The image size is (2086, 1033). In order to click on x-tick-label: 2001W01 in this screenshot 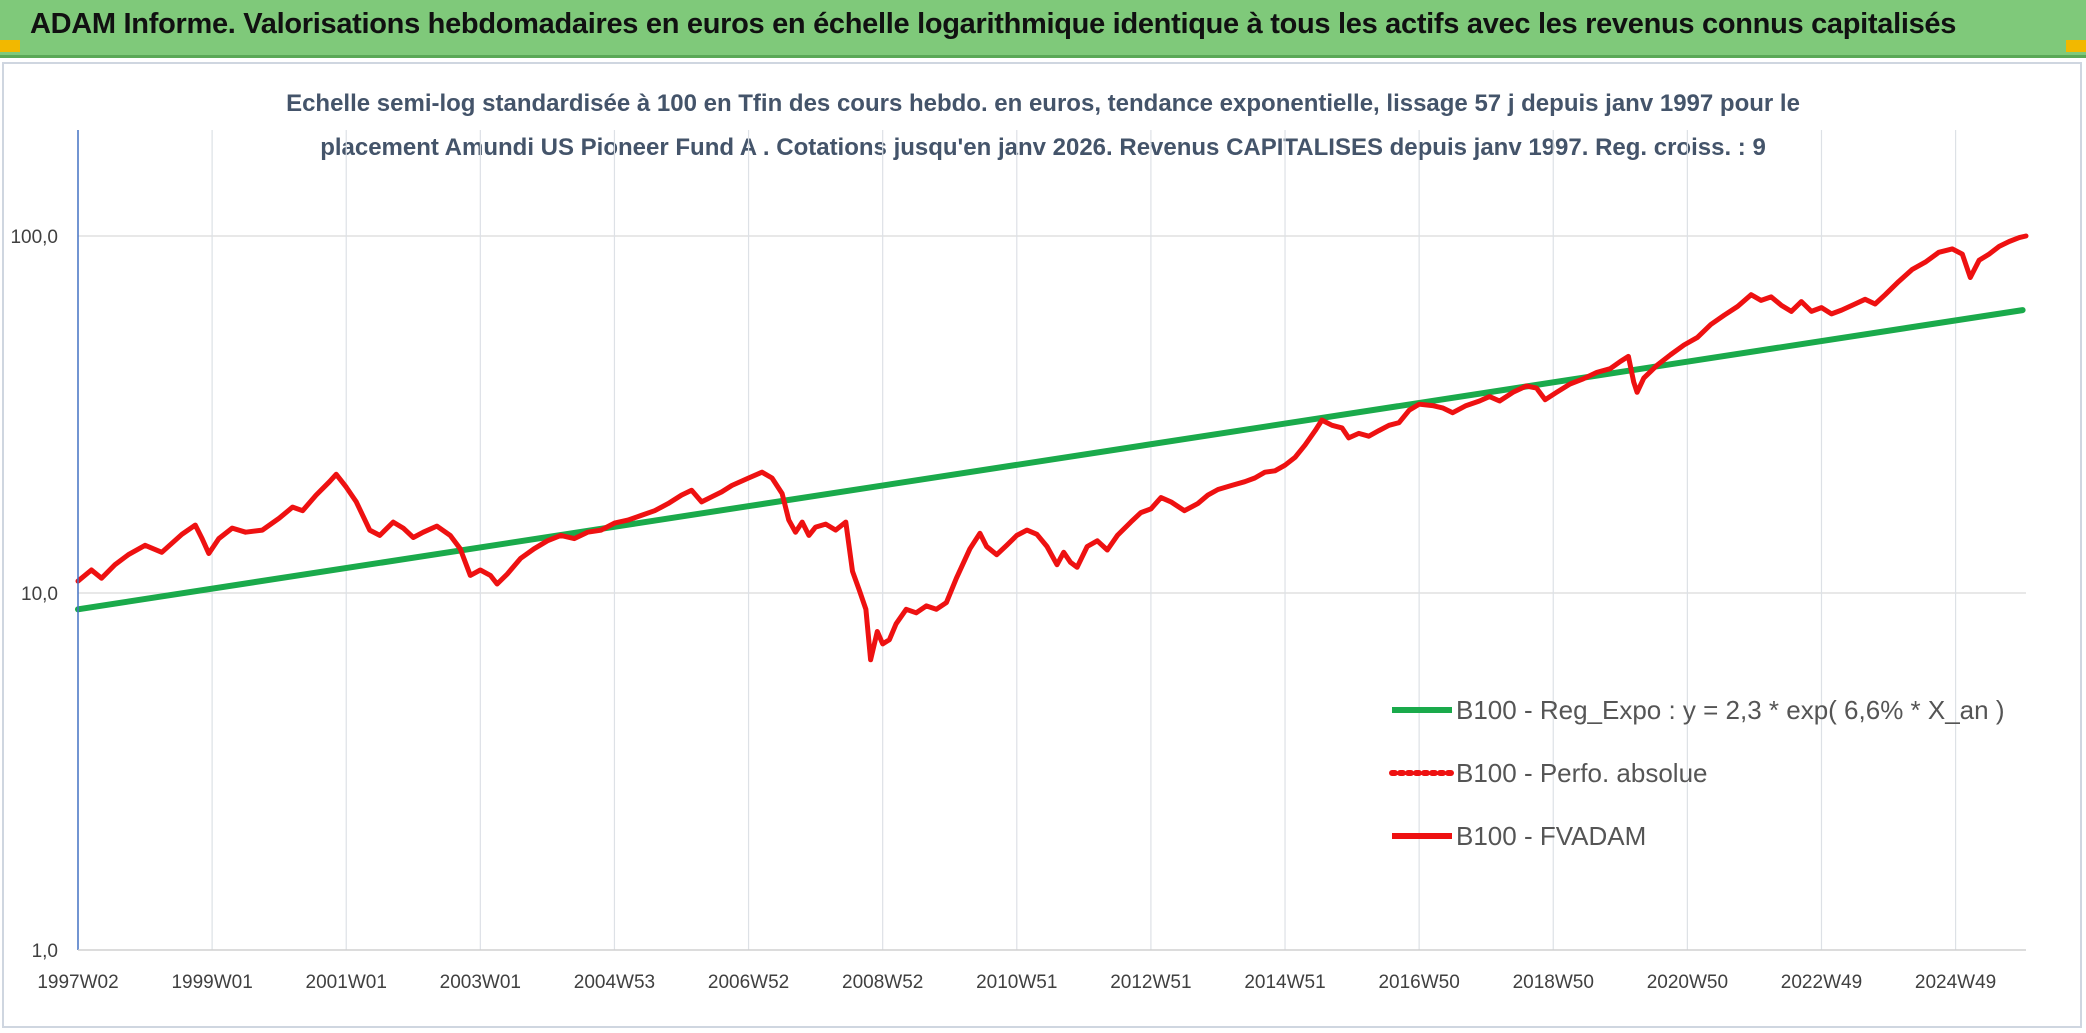, I will do `click(346, 982)`.